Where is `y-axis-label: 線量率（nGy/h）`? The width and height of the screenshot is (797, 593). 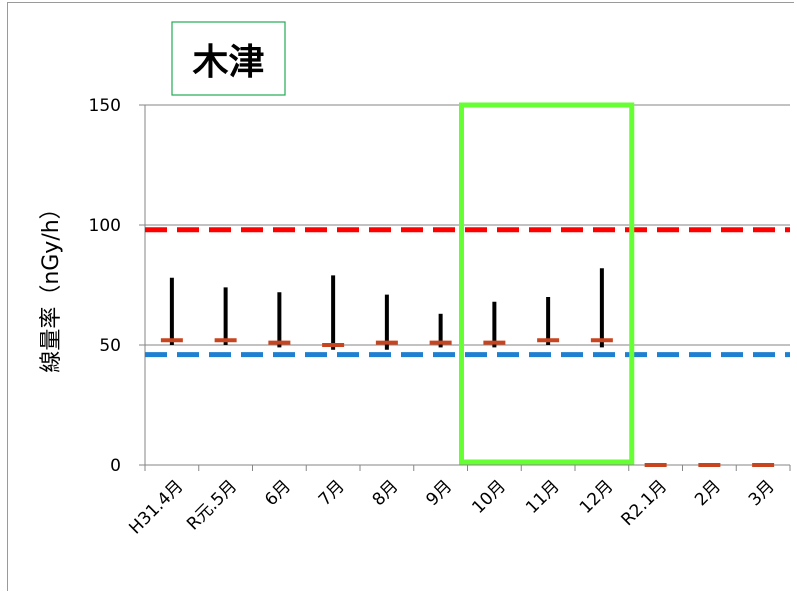
y-axis-label: 線量率（nGy/h） is located at coordinates (51, 284).